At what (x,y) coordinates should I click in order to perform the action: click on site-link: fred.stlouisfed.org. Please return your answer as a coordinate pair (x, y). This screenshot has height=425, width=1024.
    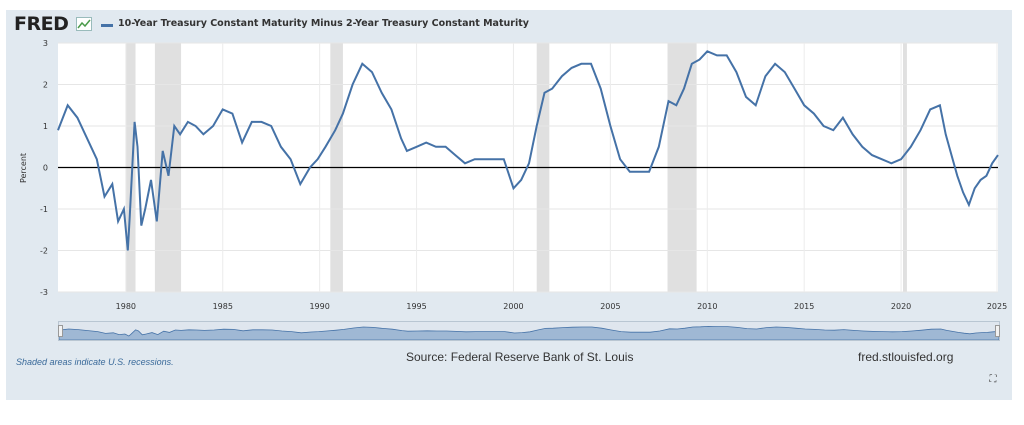
    Looking at the image, I should click on (906, 357).